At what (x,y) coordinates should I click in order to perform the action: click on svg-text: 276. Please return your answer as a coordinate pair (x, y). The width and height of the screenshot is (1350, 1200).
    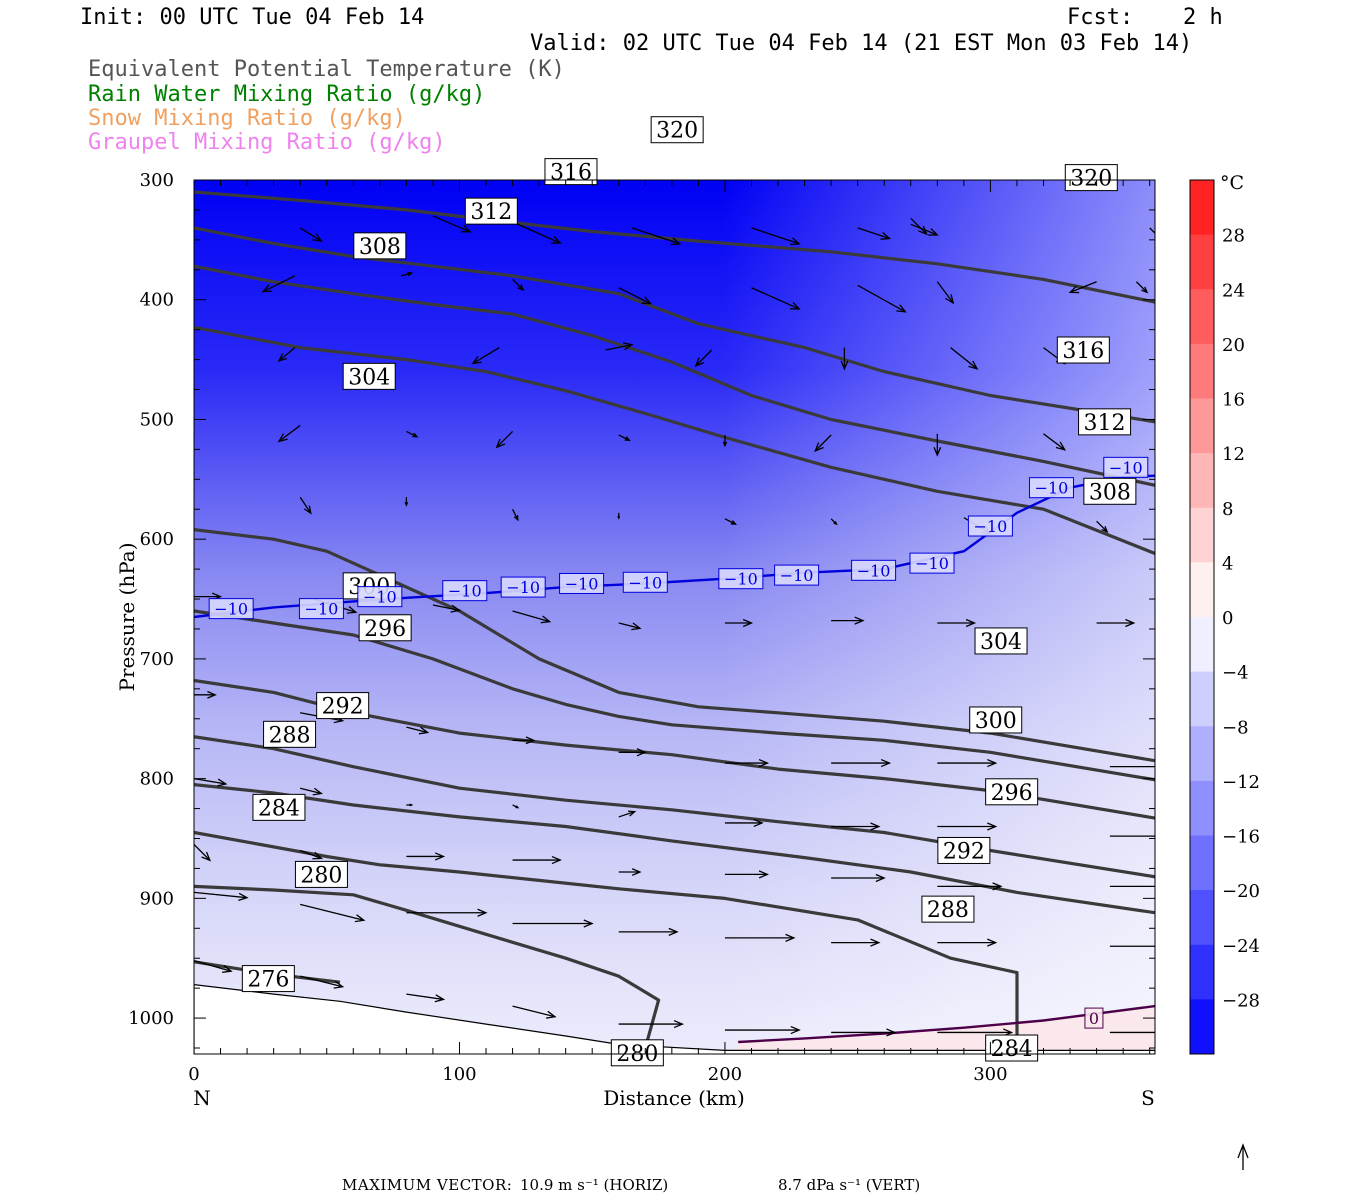
    Looking at the image, I should click on (268, 980).